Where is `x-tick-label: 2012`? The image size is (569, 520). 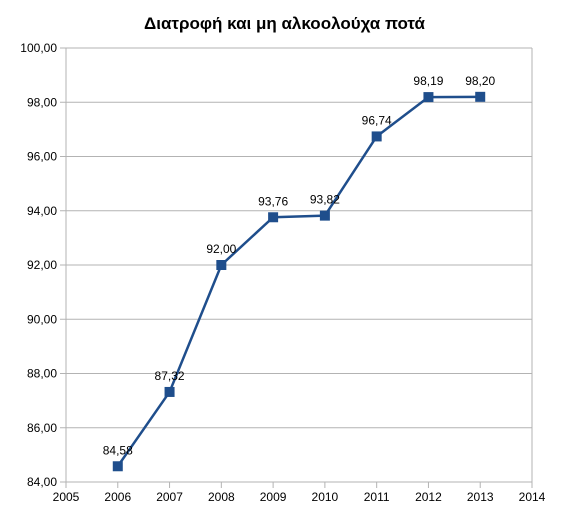
x-tick-label: 2012 is located at coordinates (428, 497).